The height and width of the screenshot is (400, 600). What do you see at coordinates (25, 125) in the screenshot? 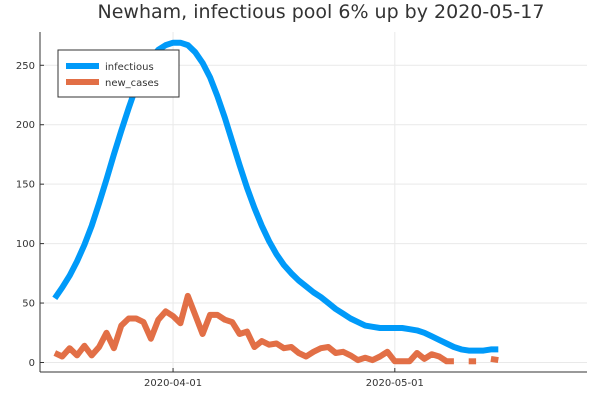
I see `y-tick-label: 200` at bounding box center [25, 125].